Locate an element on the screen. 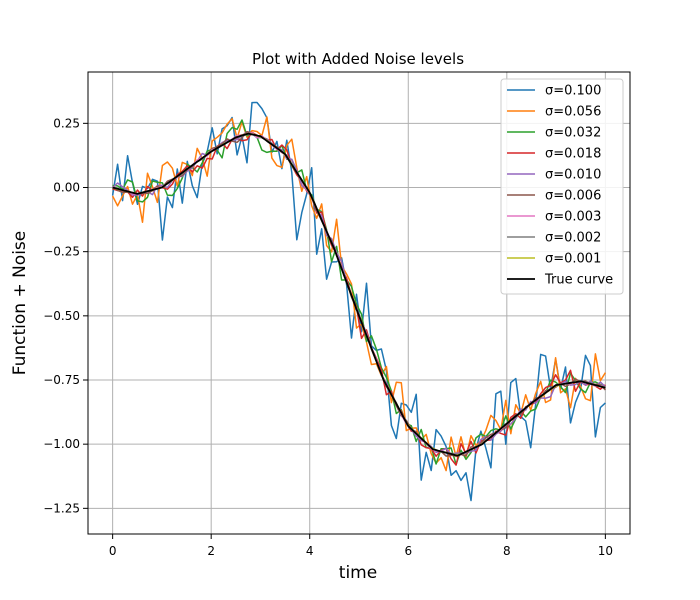  legend-label: σ=0.010 is located at coordinates (573, 175).